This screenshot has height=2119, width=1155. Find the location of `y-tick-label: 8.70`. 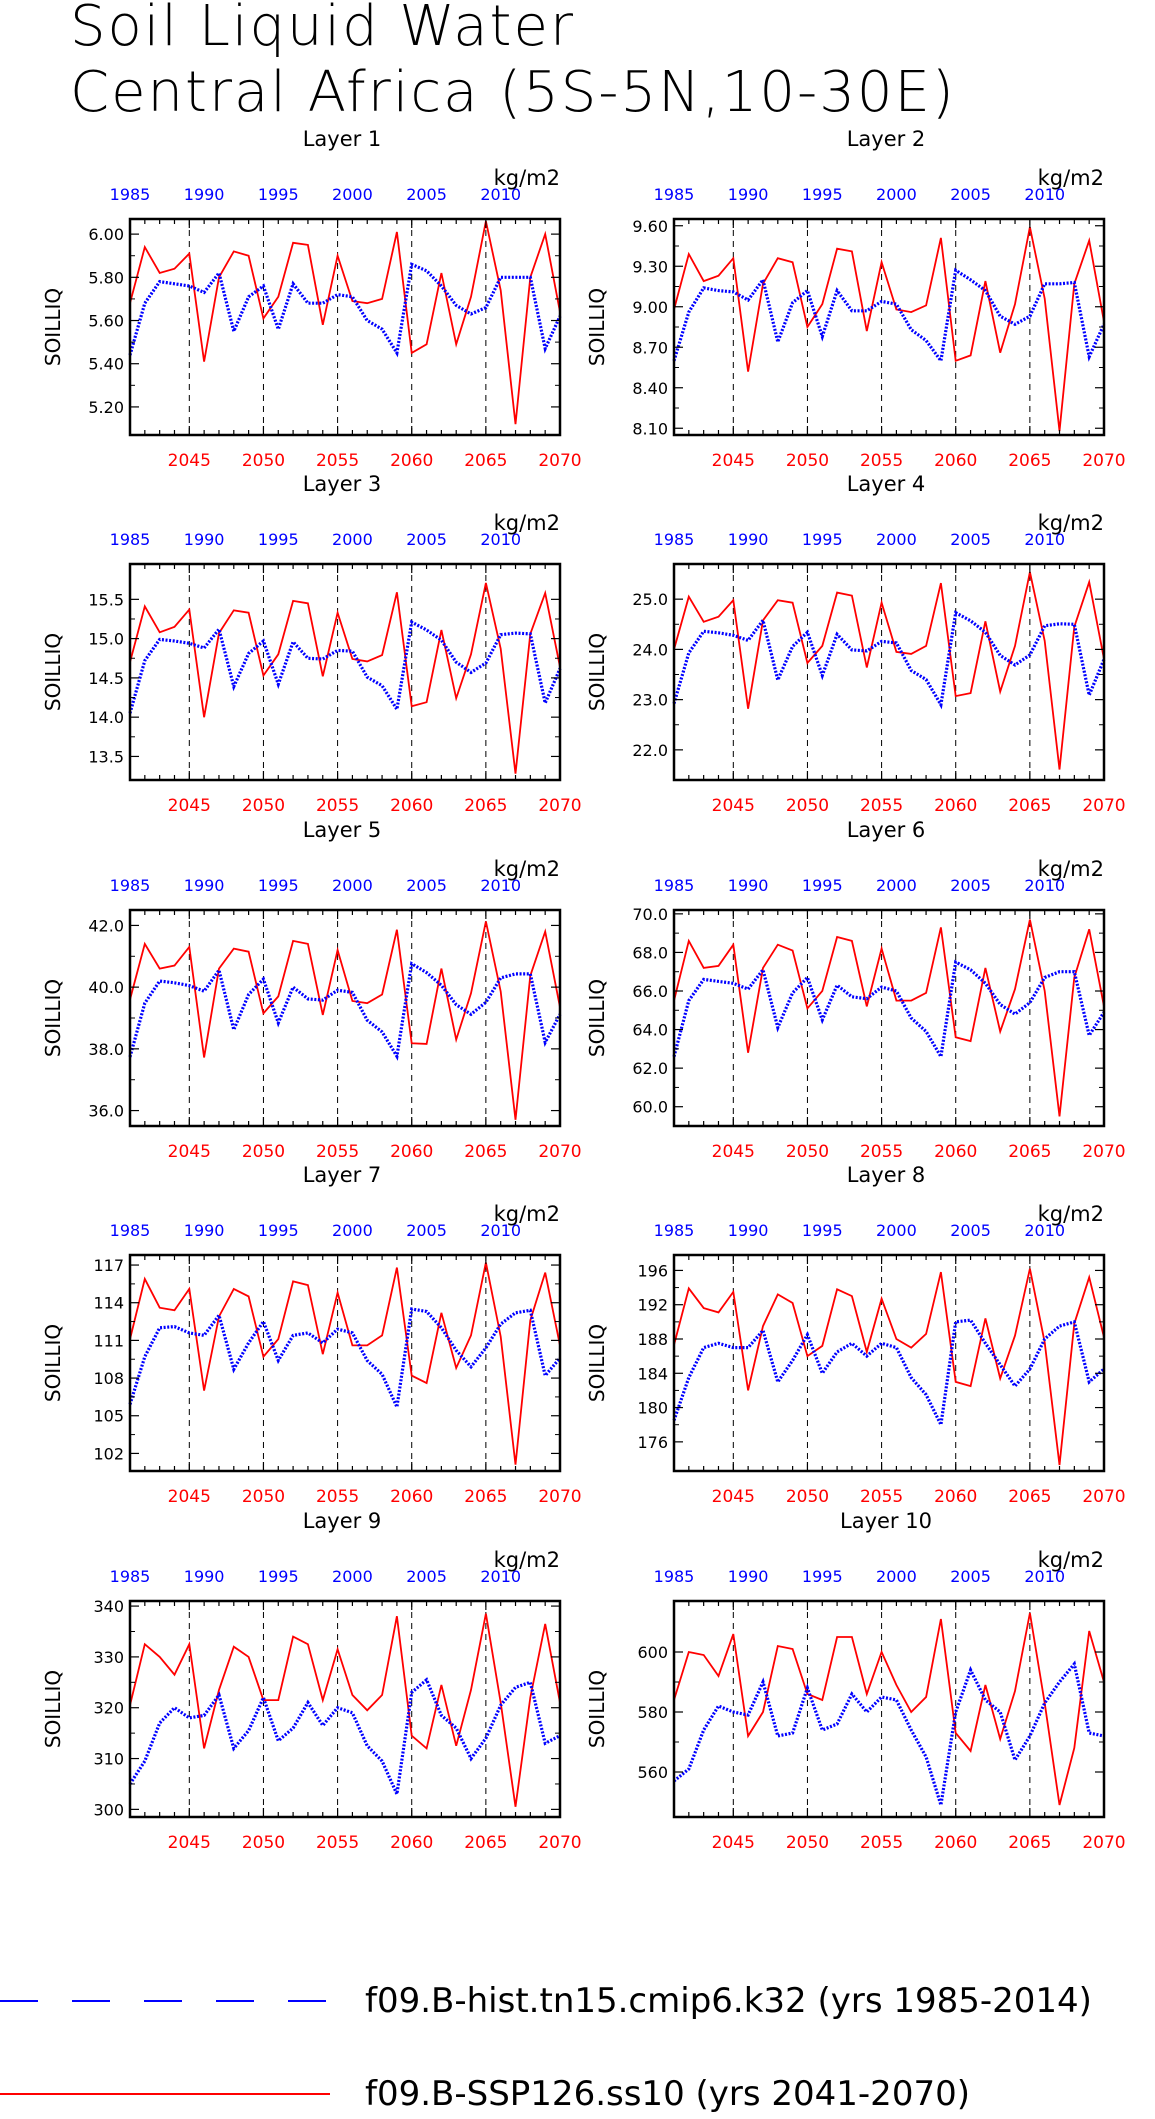

y-tick-label: 8.70 is located at coordinates (650, 347).